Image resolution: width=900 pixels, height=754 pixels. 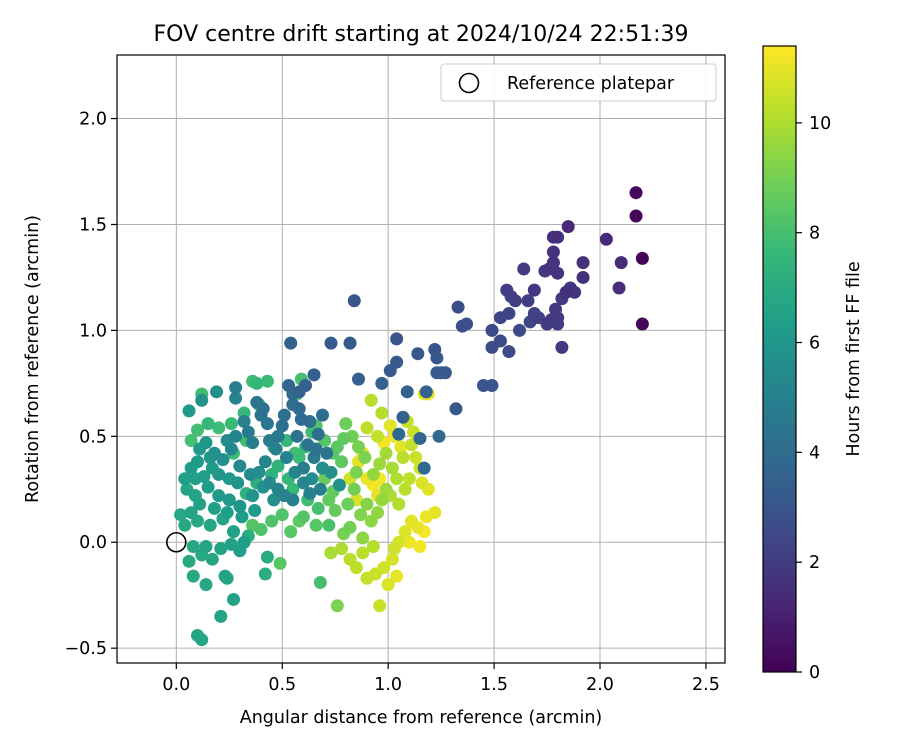 What do you see at coordinates (176, 685) in the screenshot?
I see `x-tick-label: 0.0` at bounding box center [176, 685].